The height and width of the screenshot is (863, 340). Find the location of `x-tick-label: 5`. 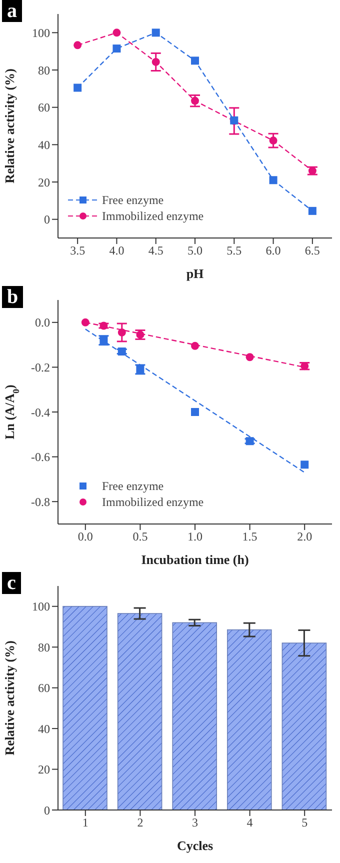

x-tick-label: 5 is located at coordinates (305, 823).